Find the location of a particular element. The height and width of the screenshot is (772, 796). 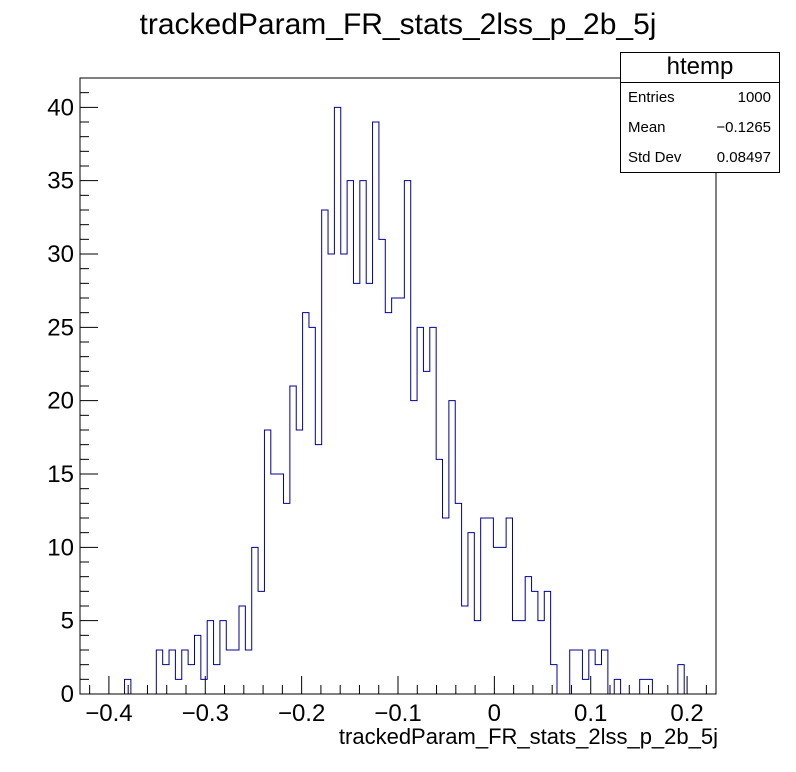

x-tick-label: 0.2 is located at coordinates (686, 713).